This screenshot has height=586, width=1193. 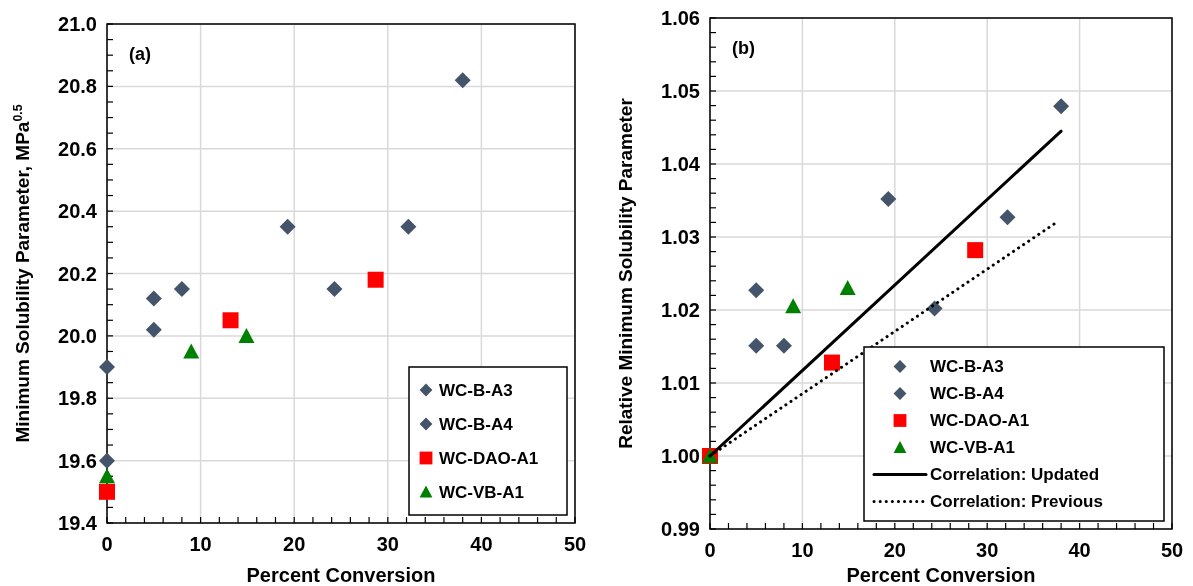 I want to click on y-tick-label: 1.02, so click(x=680, y=310).